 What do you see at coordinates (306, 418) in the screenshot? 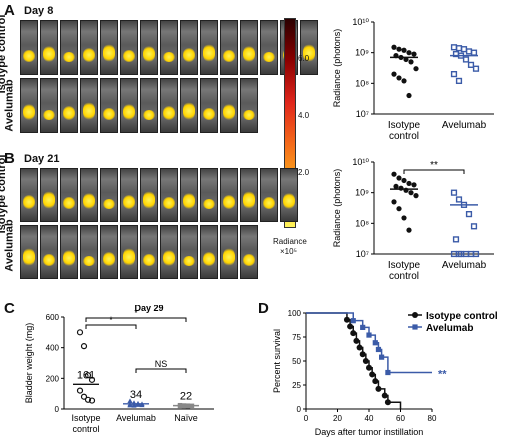
I see `x-tick-label: 0` at bounding box center [306, 418].